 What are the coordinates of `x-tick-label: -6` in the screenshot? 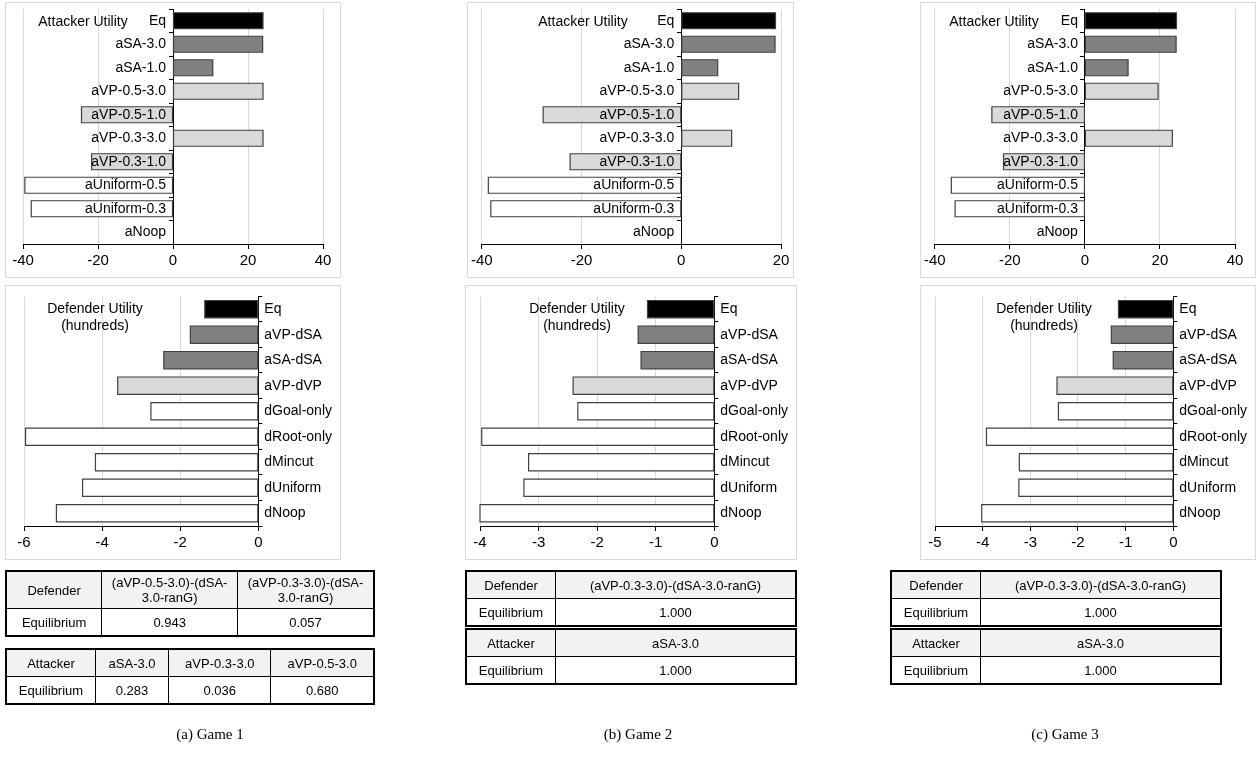 It's located at (24, 542).